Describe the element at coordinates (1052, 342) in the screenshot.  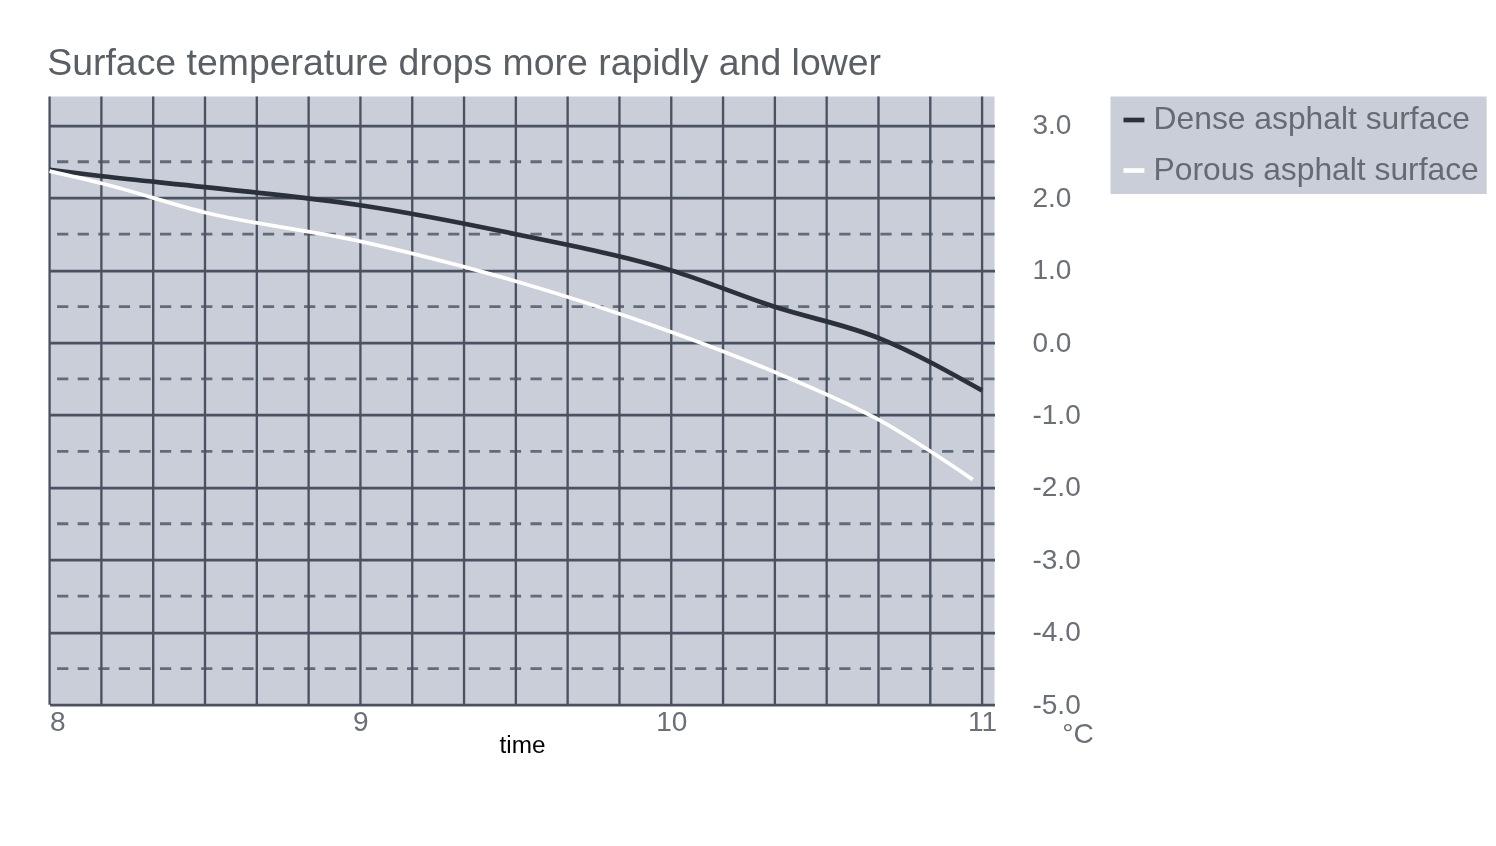
I see `y-tick-label: 0.0` at that location.